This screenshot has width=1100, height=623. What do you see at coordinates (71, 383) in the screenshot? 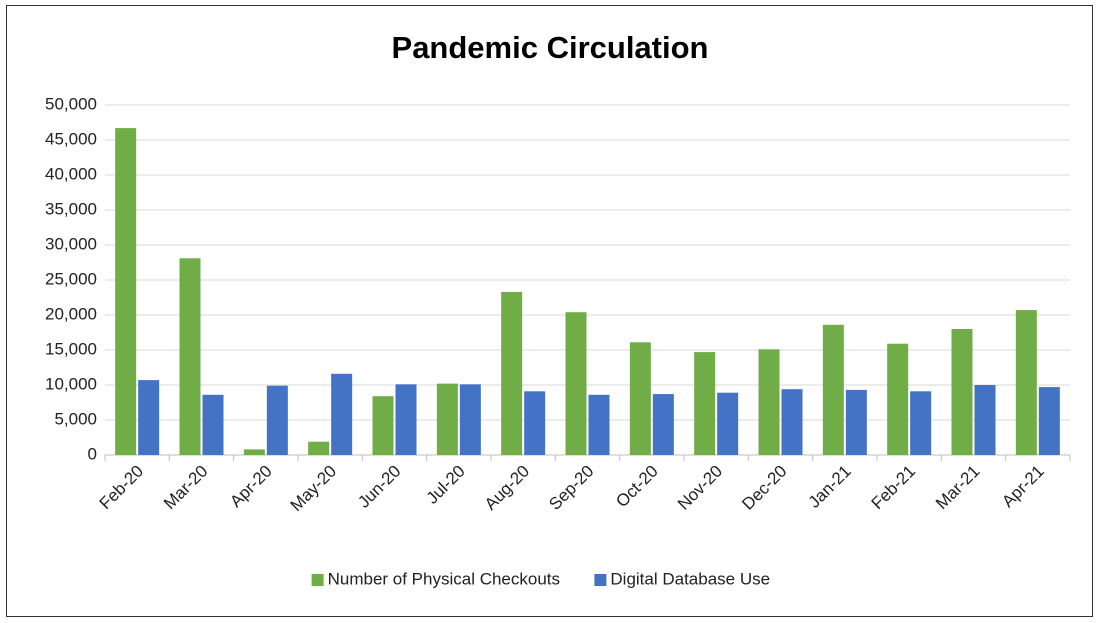
I see `y-tick-label: 10,000` at bounding box center [71, 383].